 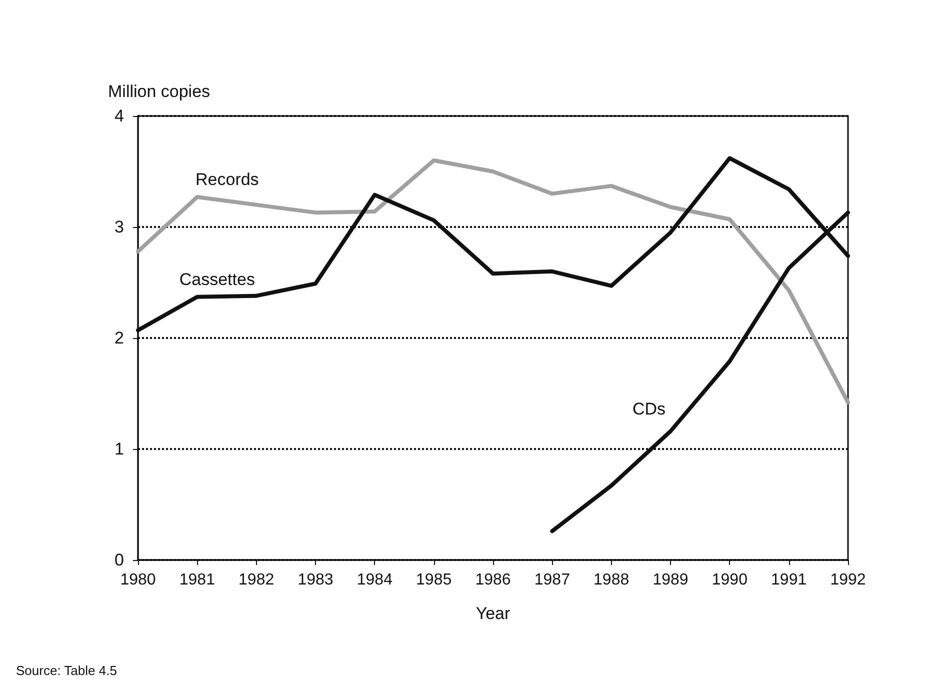 What do you see at coordinates (649, 409) in the screenshot?
I see `series-label: CDs` at bounding box center [649, 409].